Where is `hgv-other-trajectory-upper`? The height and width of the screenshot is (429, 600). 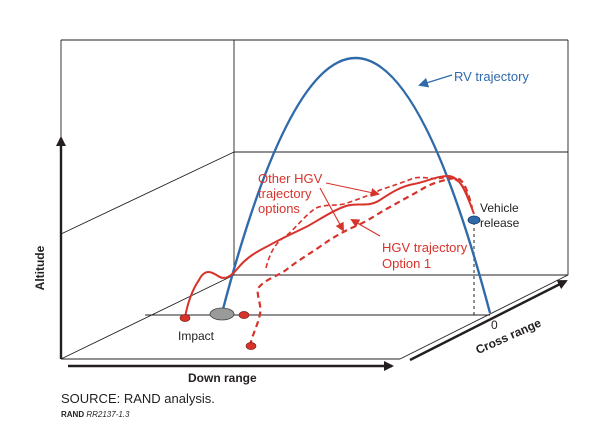 hgv-other-trajectory-upper is located at coordinates (367, 222).